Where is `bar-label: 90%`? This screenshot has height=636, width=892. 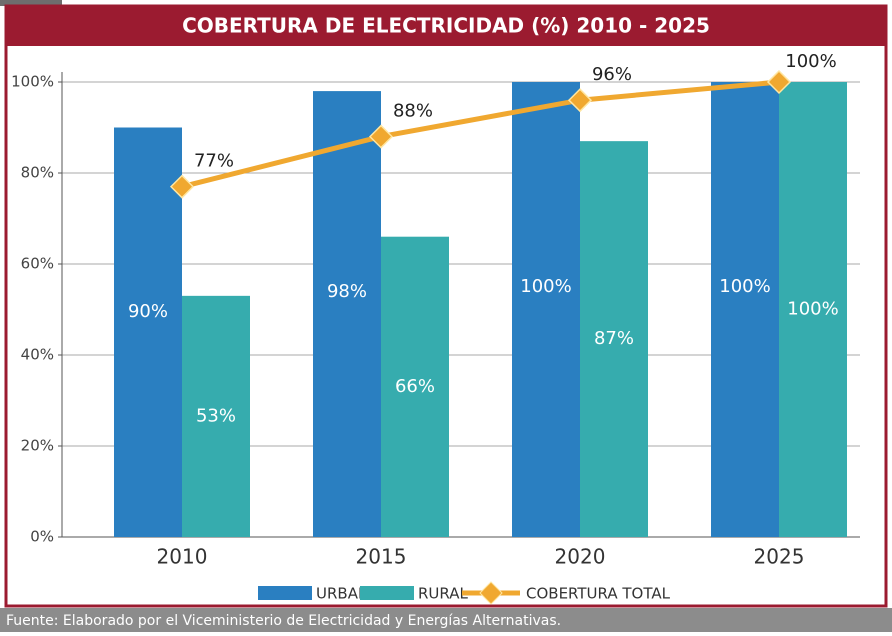
bar-label: 90% is located at coordinates (148, 311).